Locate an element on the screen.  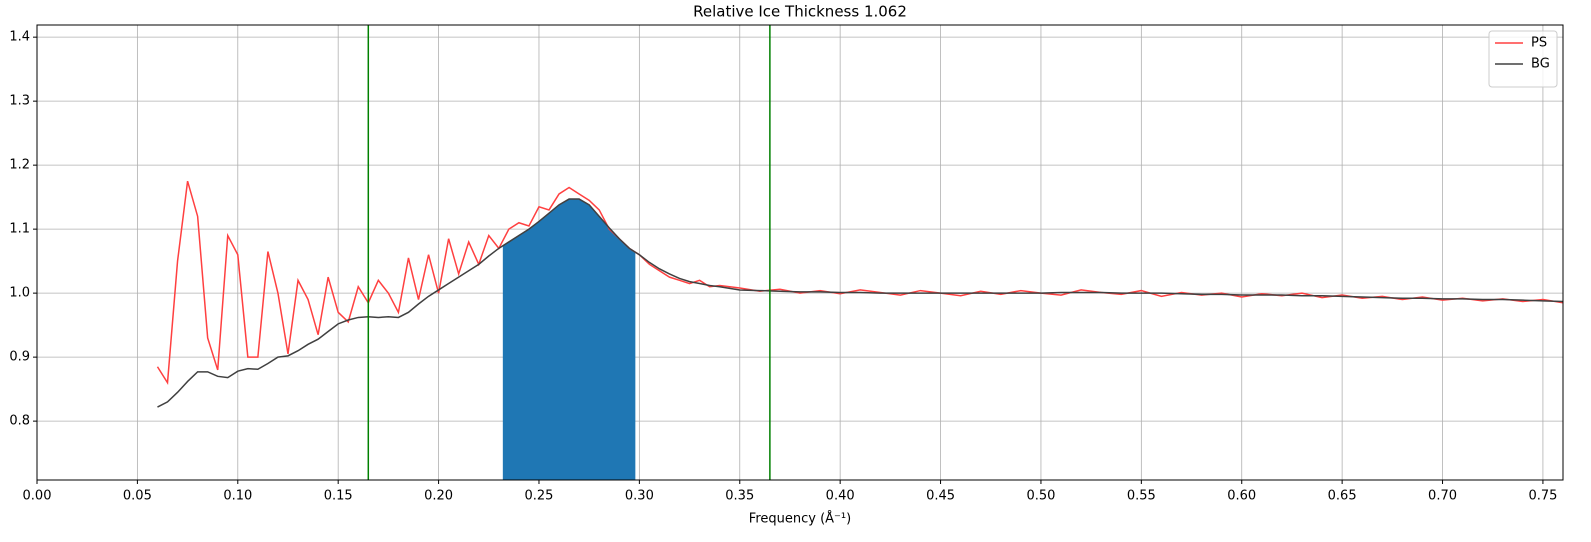
filled-area is located at coordinates (569, 339).